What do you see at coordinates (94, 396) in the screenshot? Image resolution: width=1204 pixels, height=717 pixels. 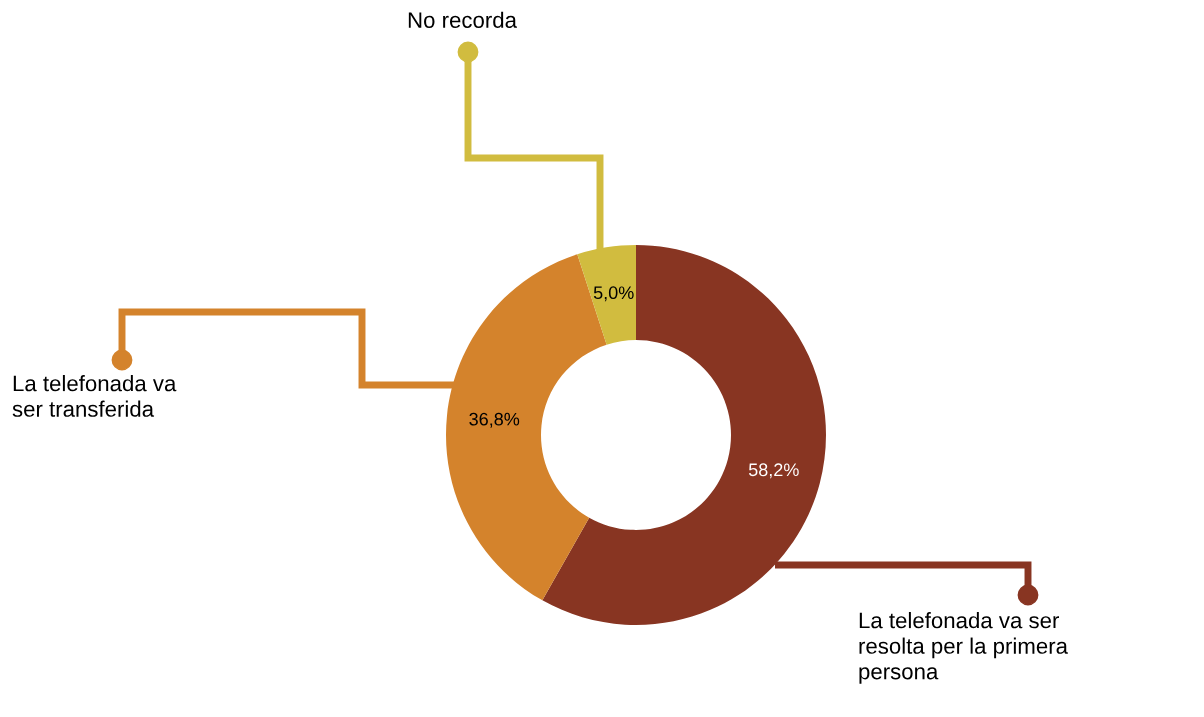 I see `legend-label: La telefonada va ser transferida` at bounding box center [94, 396].